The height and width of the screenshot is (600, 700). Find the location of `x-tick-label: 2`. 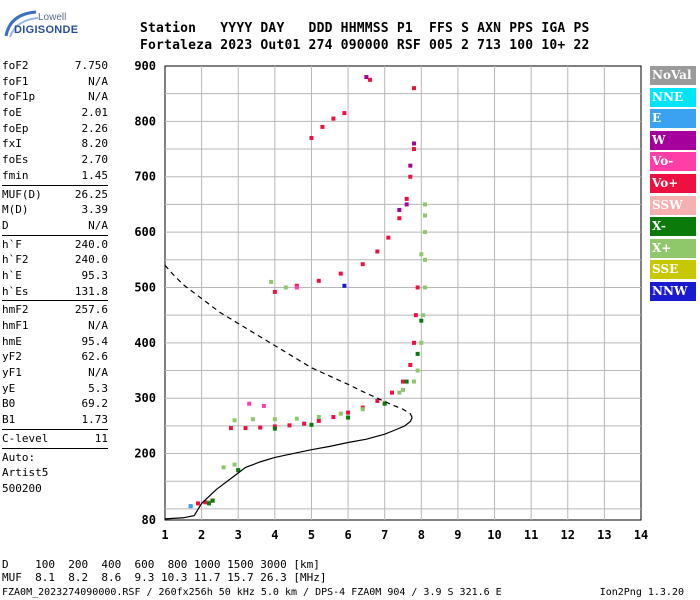

x-tick-label: 2 is located at coordinates (201, 535).